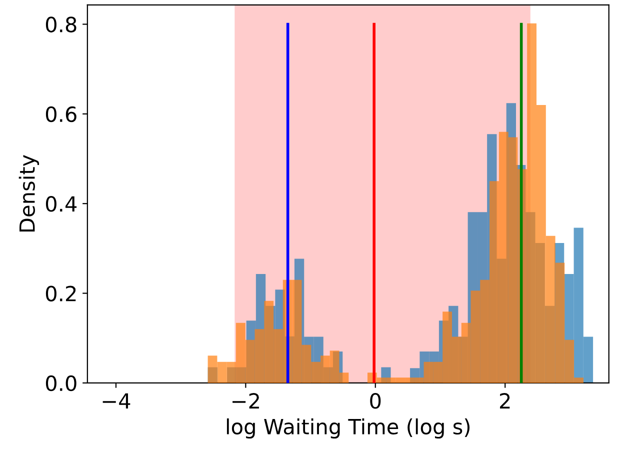  I want to click on x-tick-label: 0, so click(375, 401).